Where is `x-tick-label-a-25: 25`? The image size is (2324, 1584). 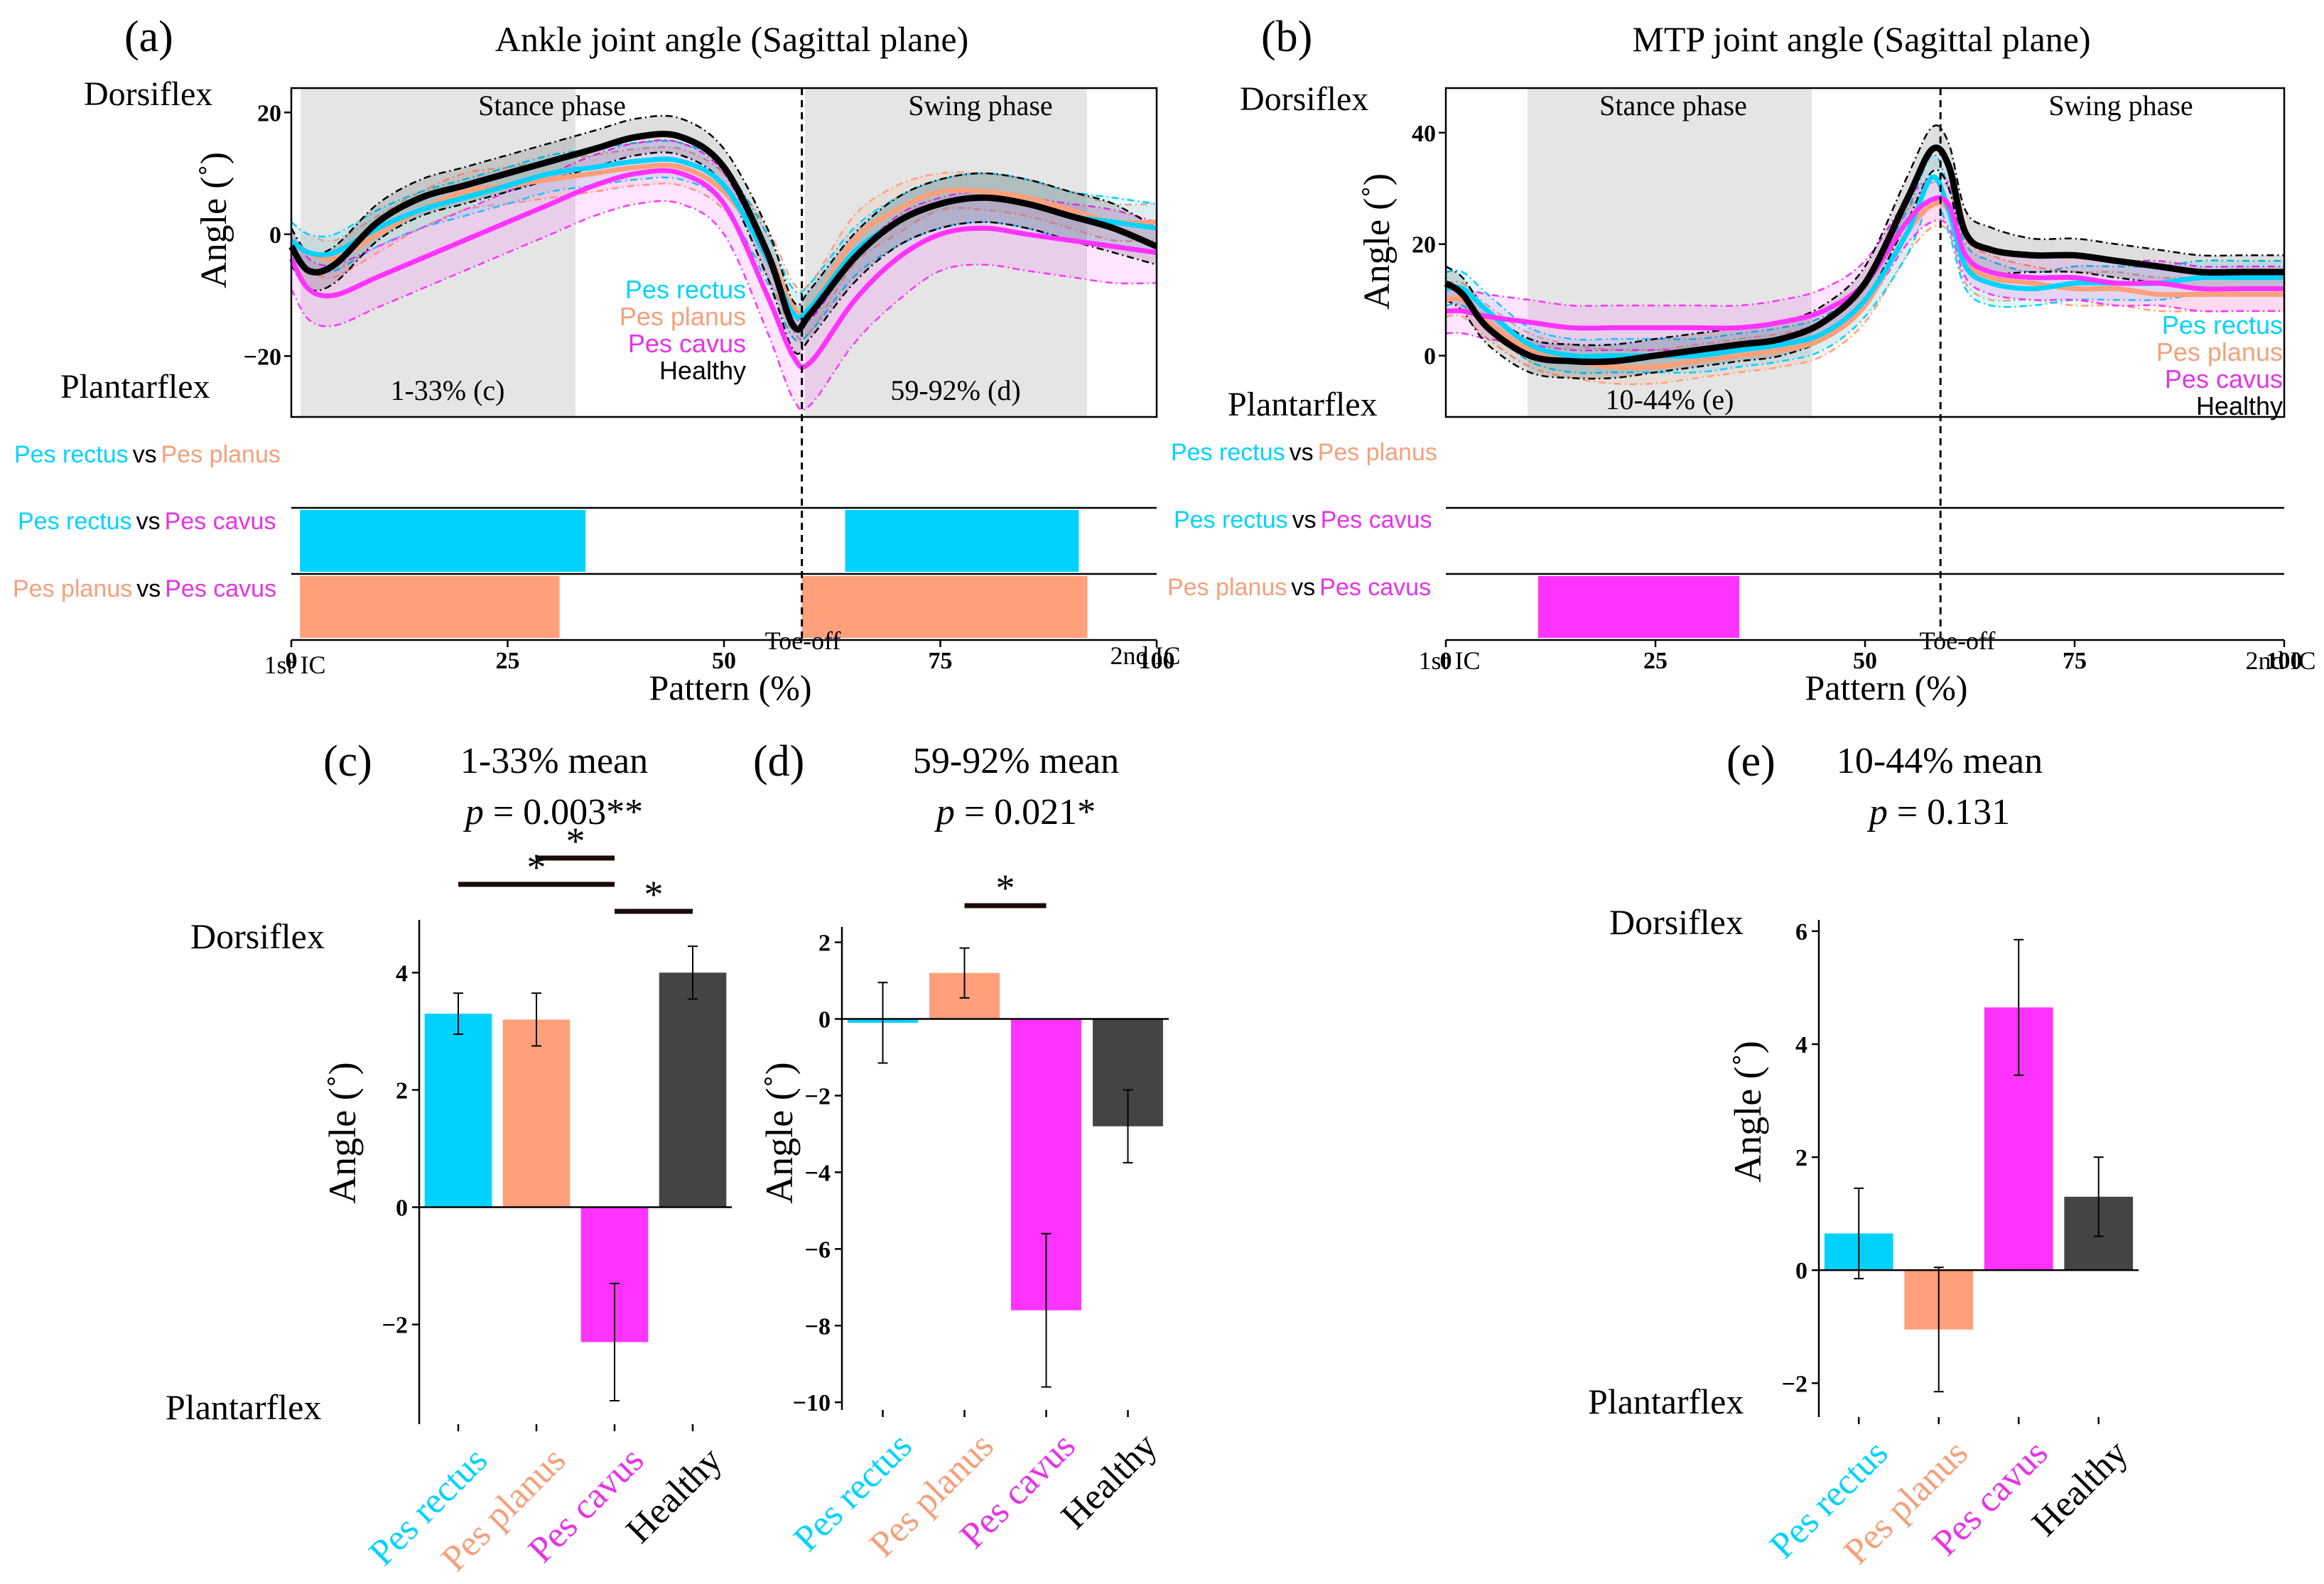 x-tick-label-a-25: 25 is located at coordinates (508, 661).